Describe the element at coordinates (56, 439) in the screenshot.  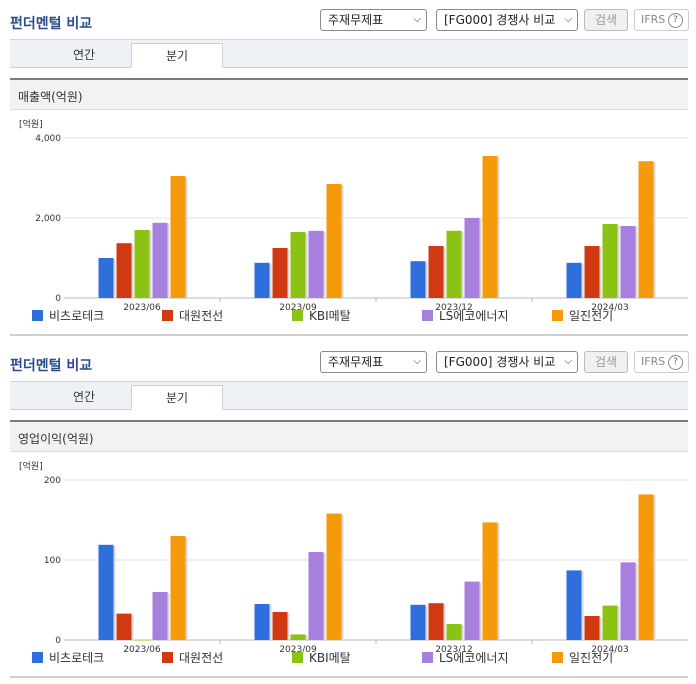
I see `chart-heading-label: 영업이익(억원)` at that location.